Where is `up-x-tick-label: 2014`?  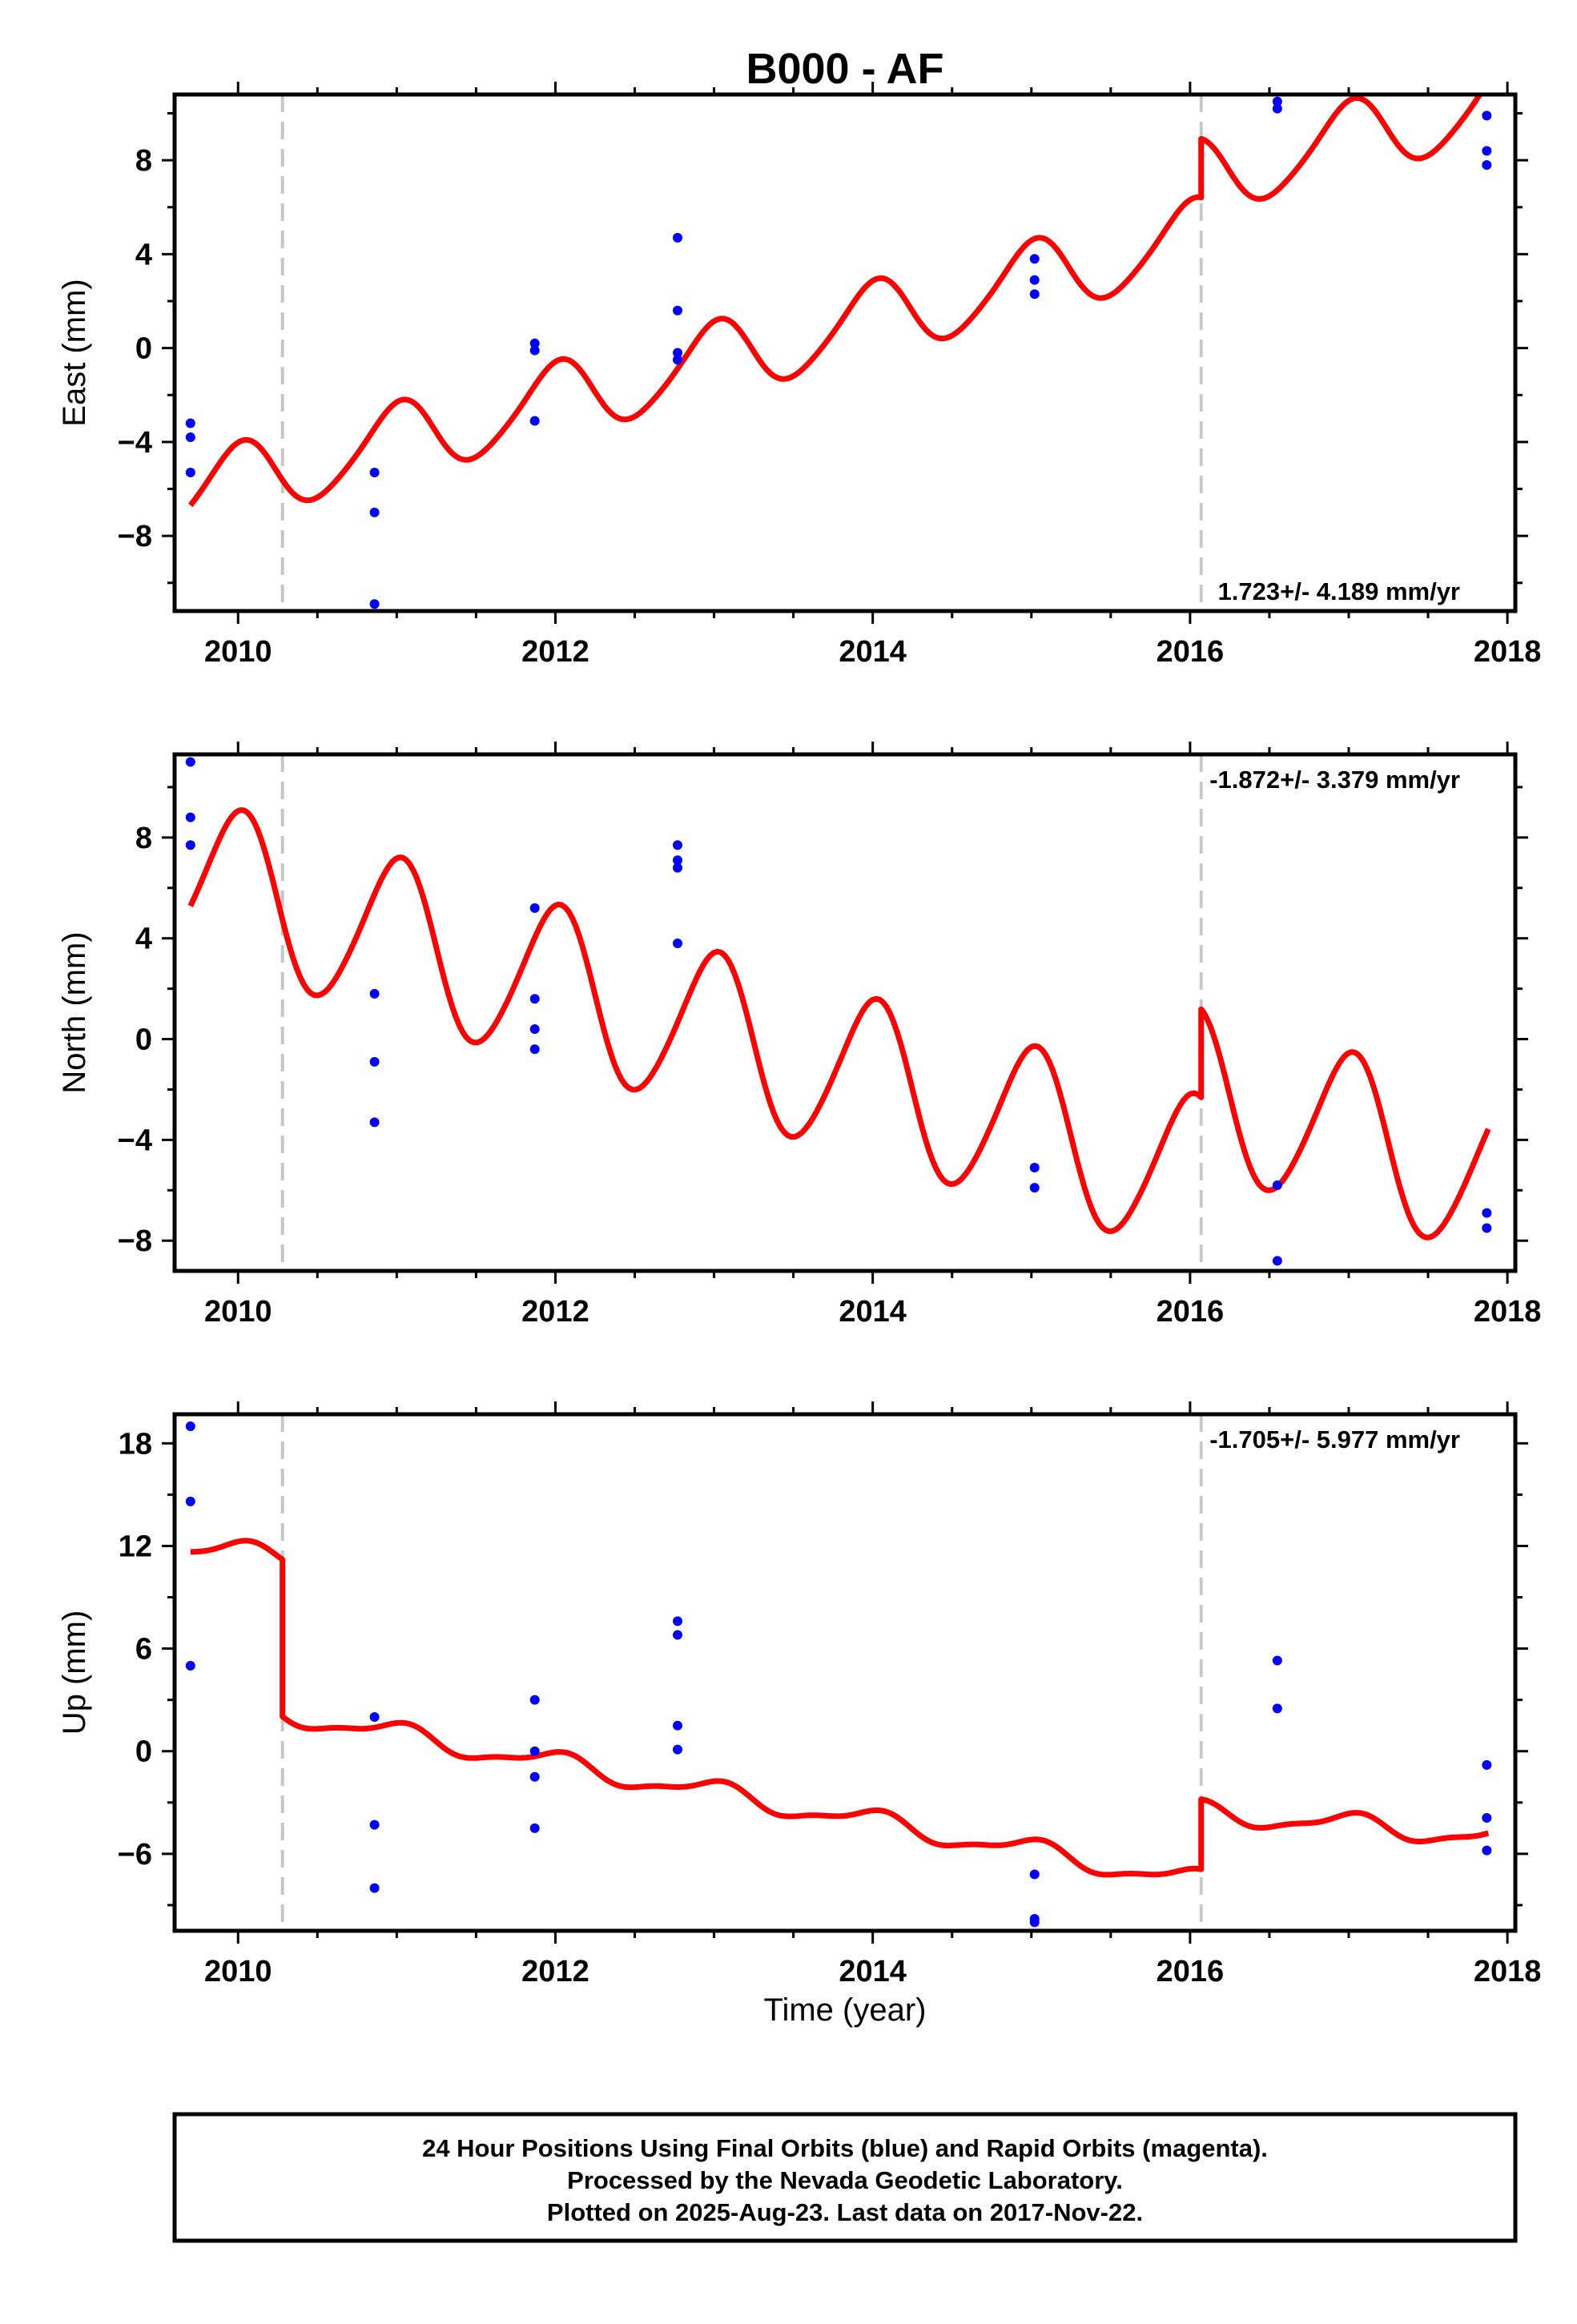 up-x-tick-label: 2014 is located at coordinates (873, 1971).